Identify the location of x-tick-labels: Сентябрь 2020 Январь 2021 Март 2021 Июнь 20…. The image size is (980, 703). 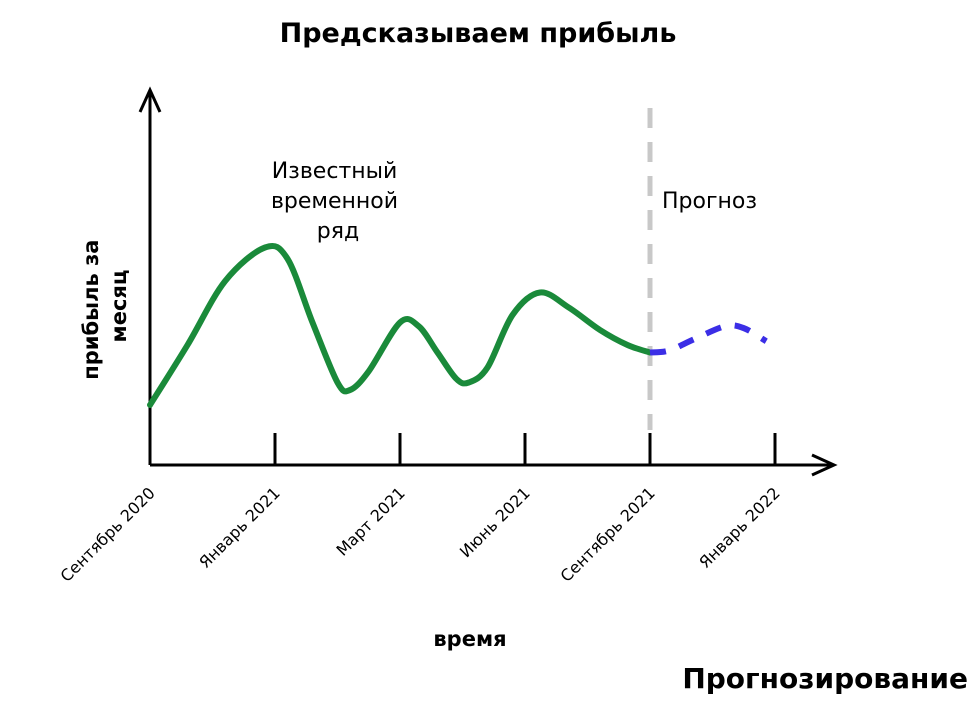
(420, 534).